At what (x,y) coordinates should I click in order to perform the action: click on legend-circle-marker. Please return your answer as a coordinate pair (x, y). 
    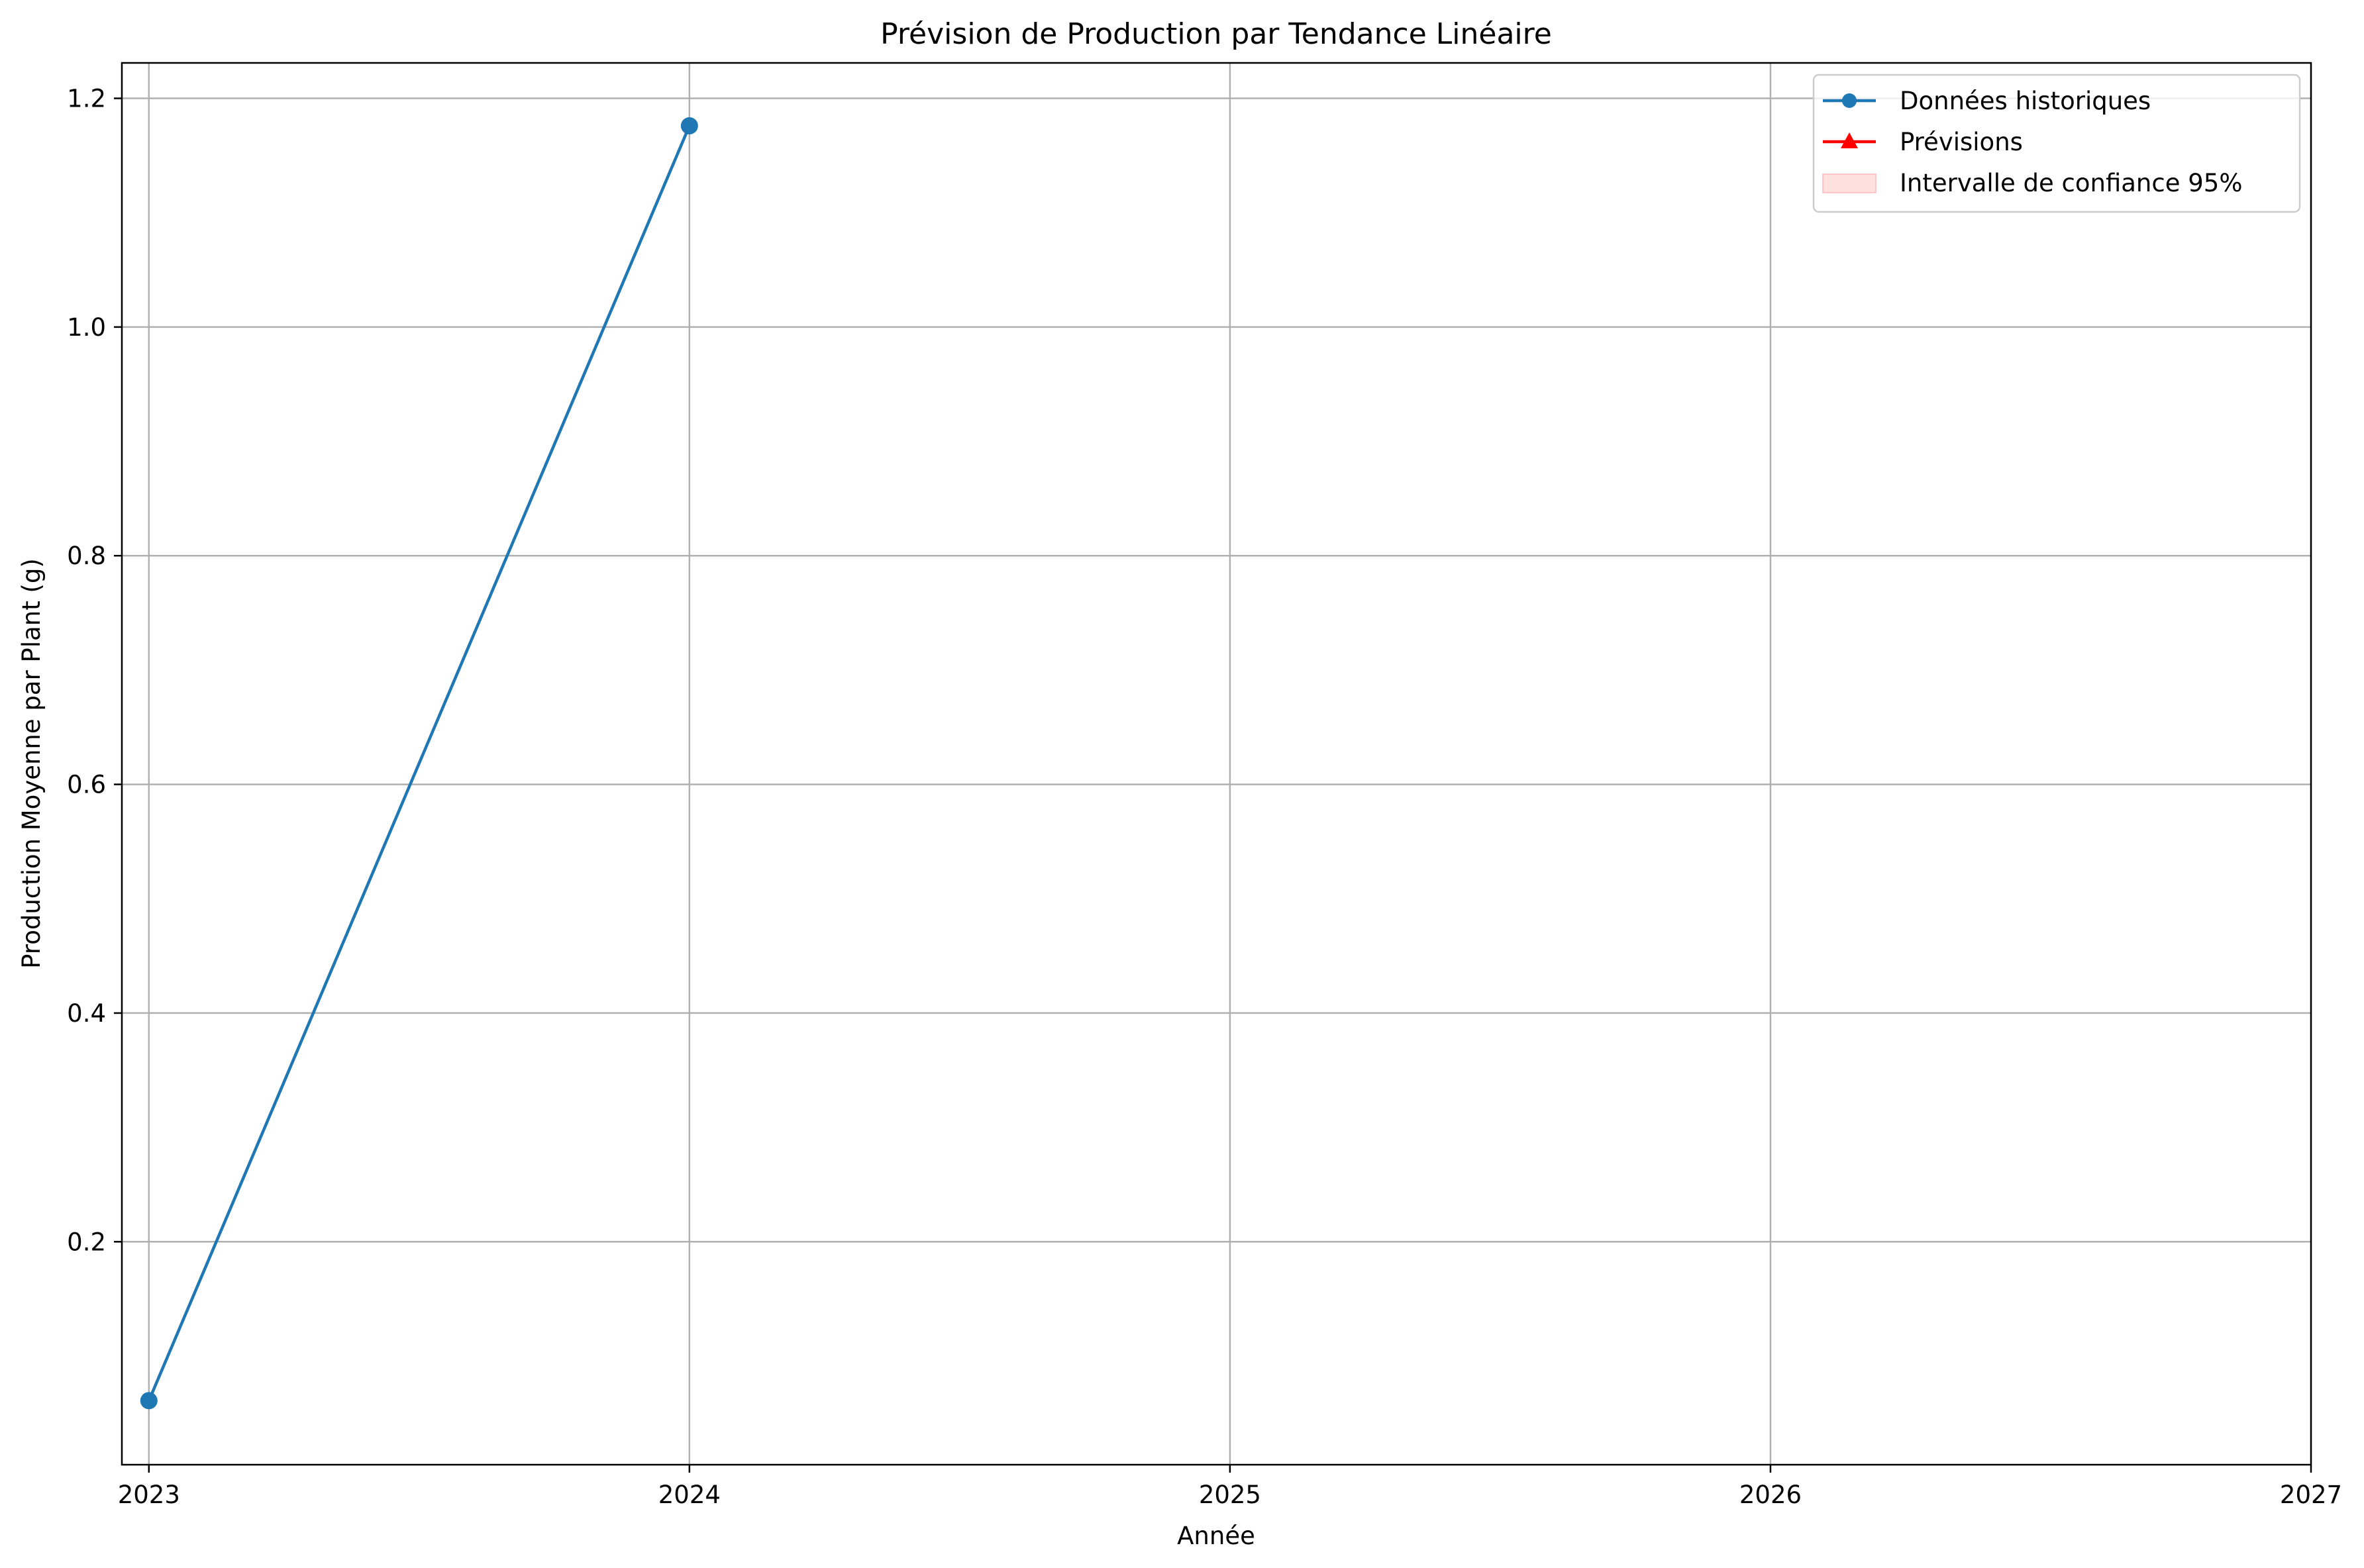
    Looking at the image, I should click on (1850, 100).